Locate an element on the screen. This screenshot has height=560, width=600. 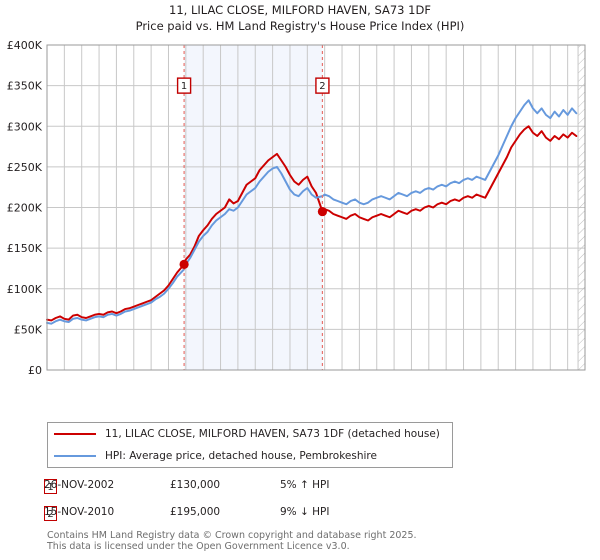
y-axis-tick-label: £250K is located at coordinates (25, 167).